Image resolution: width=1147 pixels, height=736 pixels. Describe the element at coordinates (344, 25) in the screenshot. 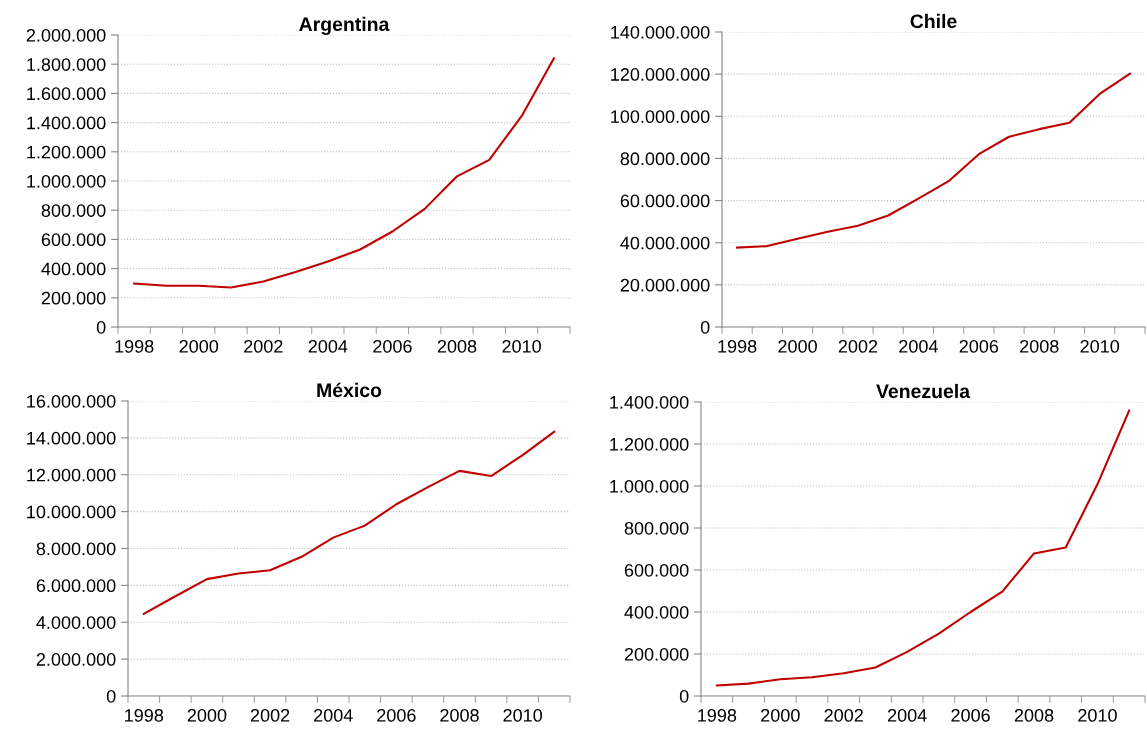

I see `chart-title: Argentina` at that location.